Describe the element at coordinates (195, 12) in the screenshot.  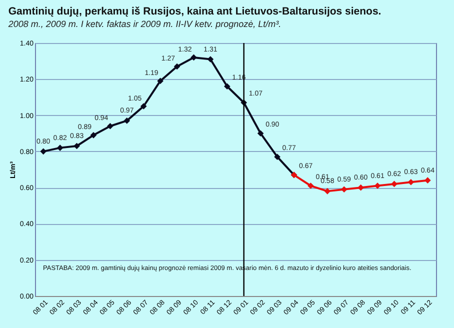
I see `chart-title: Gamtinių dujų, perkamų iš Rusijos, kaina ant Lietuvos-Baltarusijos sienos.` at that location.